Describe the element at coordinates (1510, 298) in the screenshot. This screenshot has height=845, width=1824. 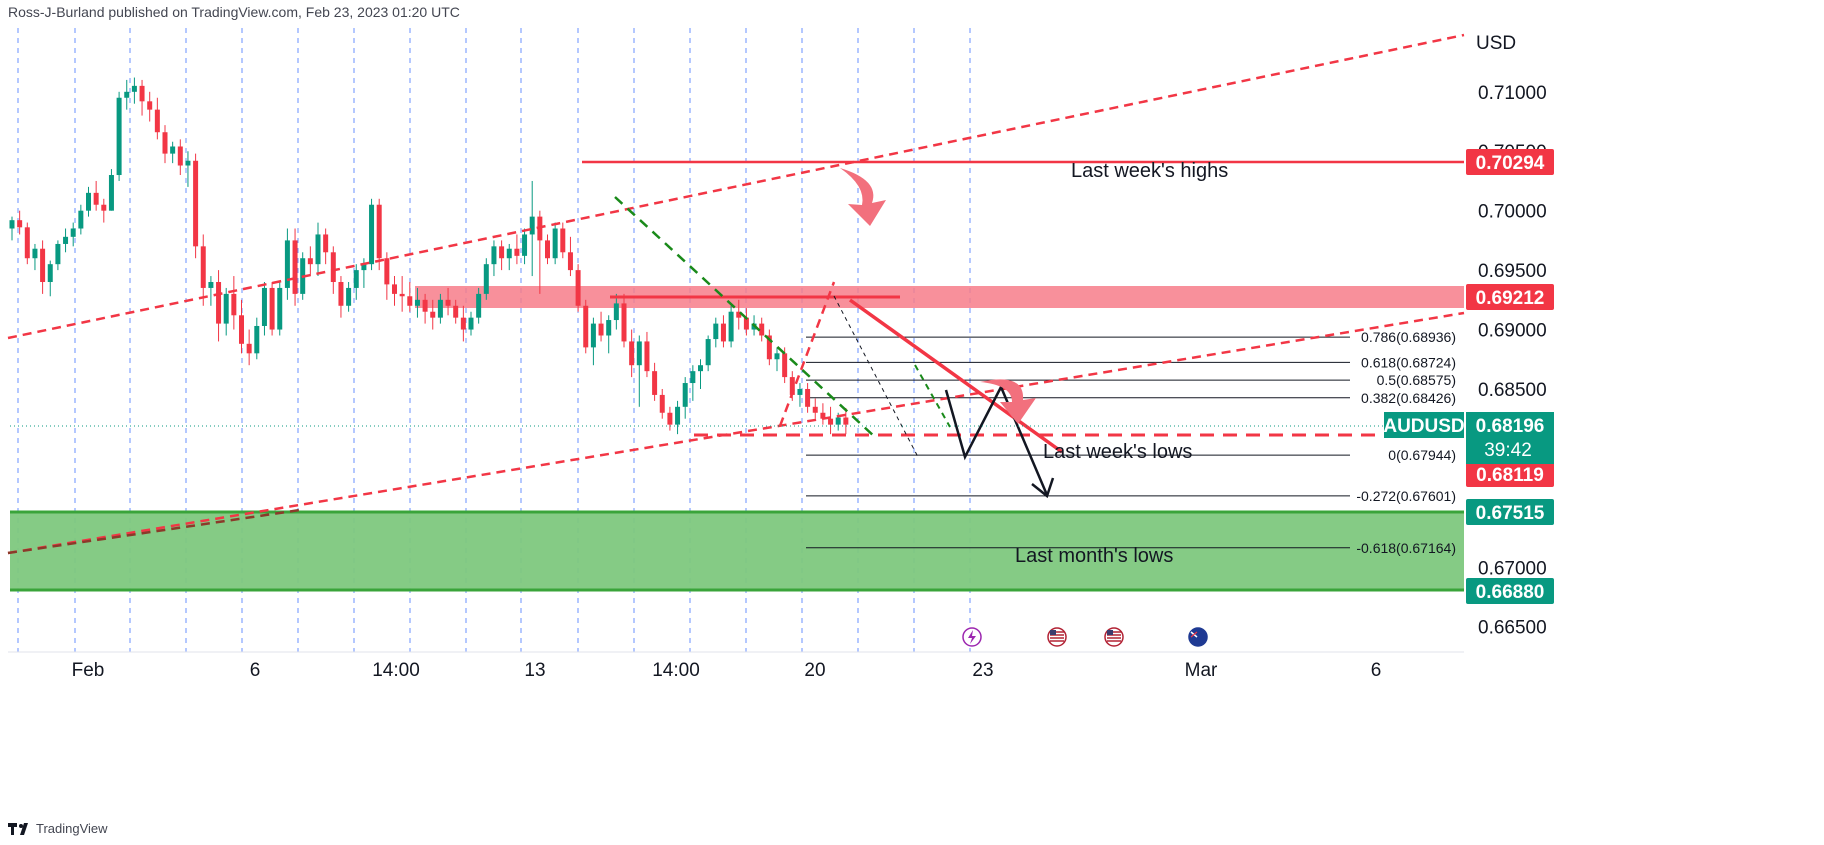
I see `price-tag-value: 0.69212` at that location.